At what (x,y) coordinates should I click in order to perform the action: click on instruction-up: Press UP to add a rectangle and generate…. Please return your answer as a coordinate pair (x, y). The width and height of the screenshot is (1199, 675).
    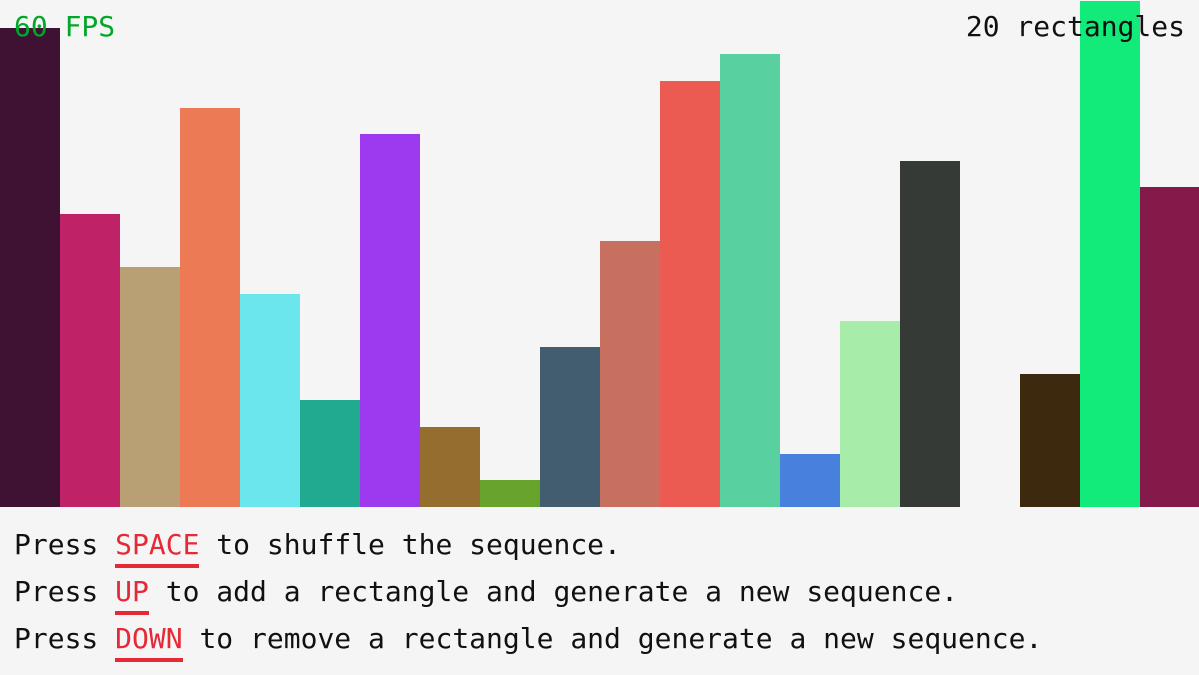
    Looking at the image, I should click on (486, 595).